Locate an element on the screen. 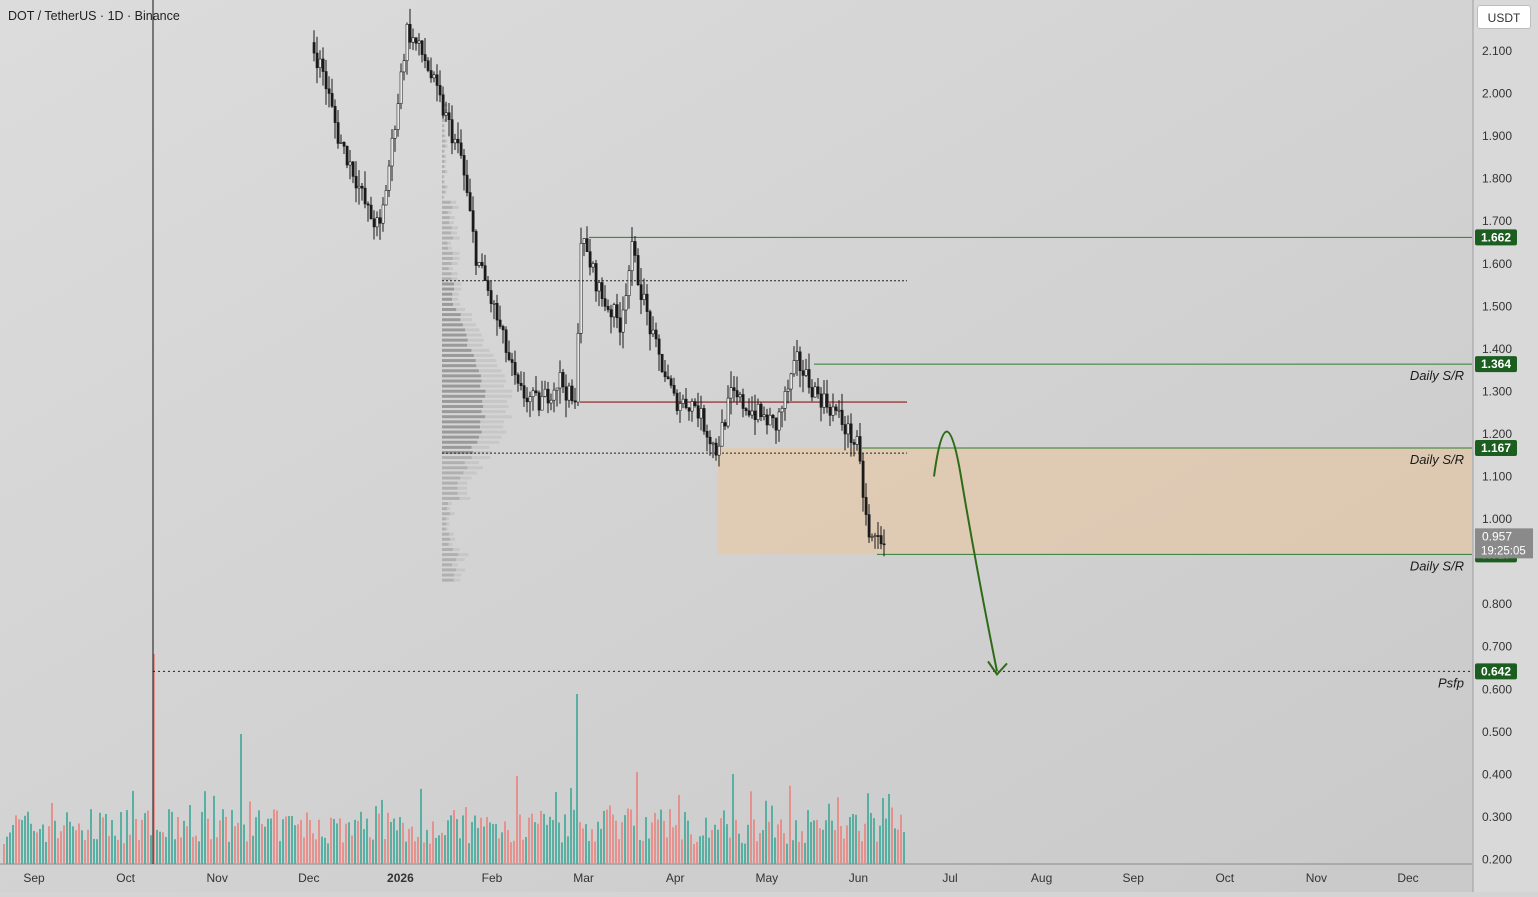  time-tick: Dec is located at coordinates (308, 878).